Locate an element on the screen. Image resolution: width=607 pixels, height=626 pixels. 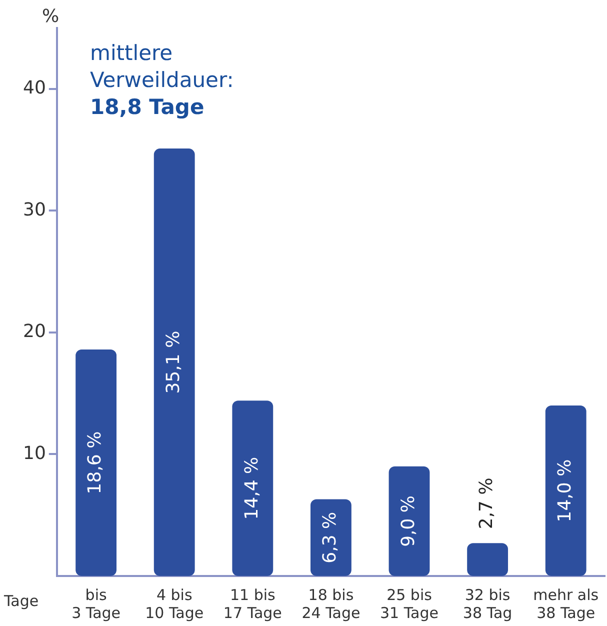
data-label: 2,7 % is located at coordinates (487, 504).